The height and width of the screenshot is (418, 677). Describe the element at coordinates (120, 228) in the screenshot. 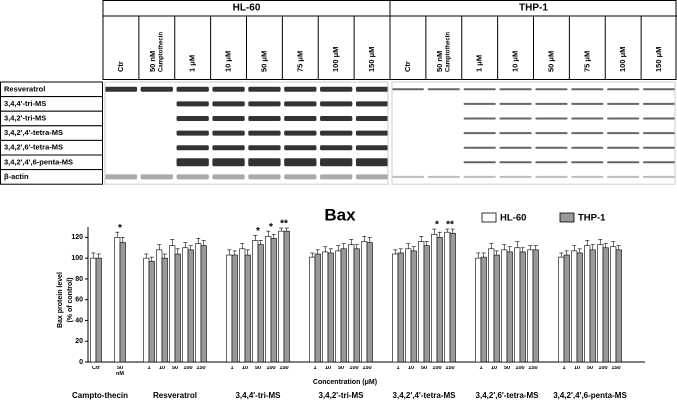

I see `significance-marker: *` at that location.